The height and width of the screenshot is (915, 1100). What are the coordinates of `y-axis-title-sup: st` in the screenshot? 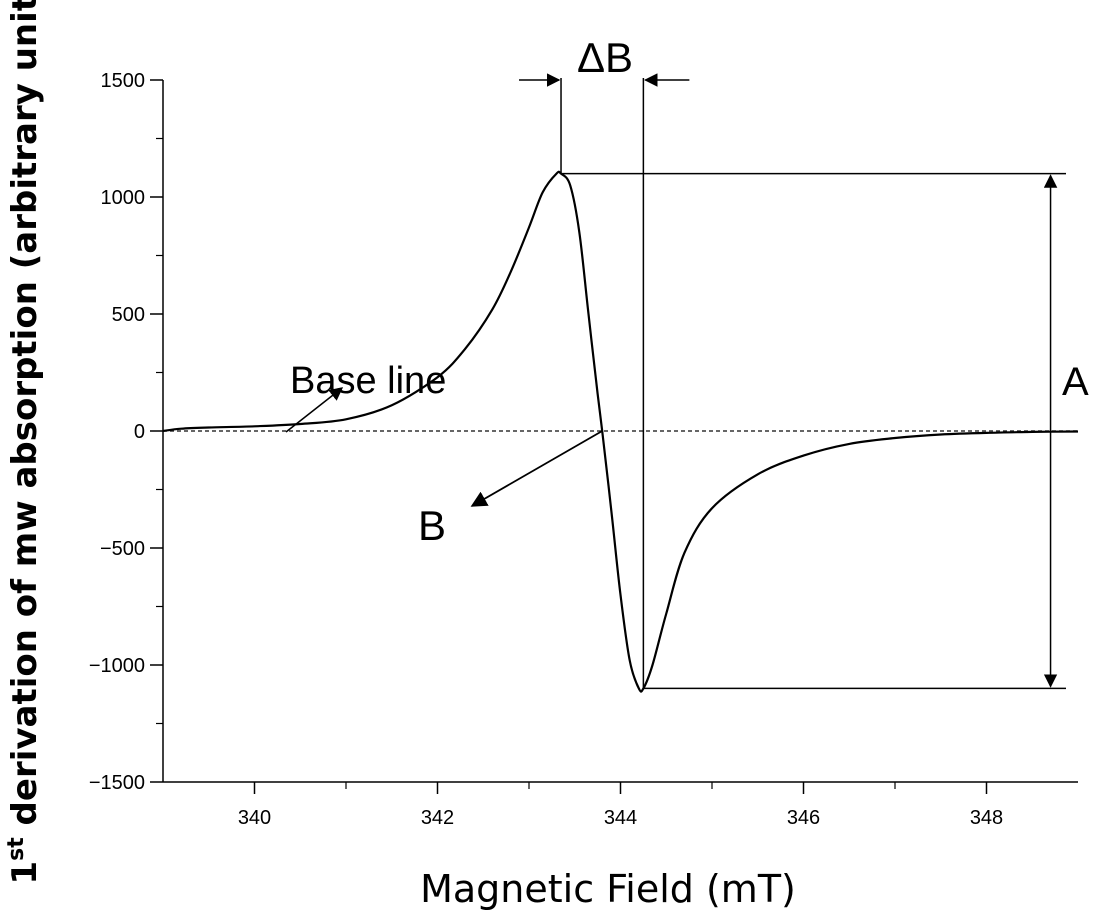 It's located at (16, 849).